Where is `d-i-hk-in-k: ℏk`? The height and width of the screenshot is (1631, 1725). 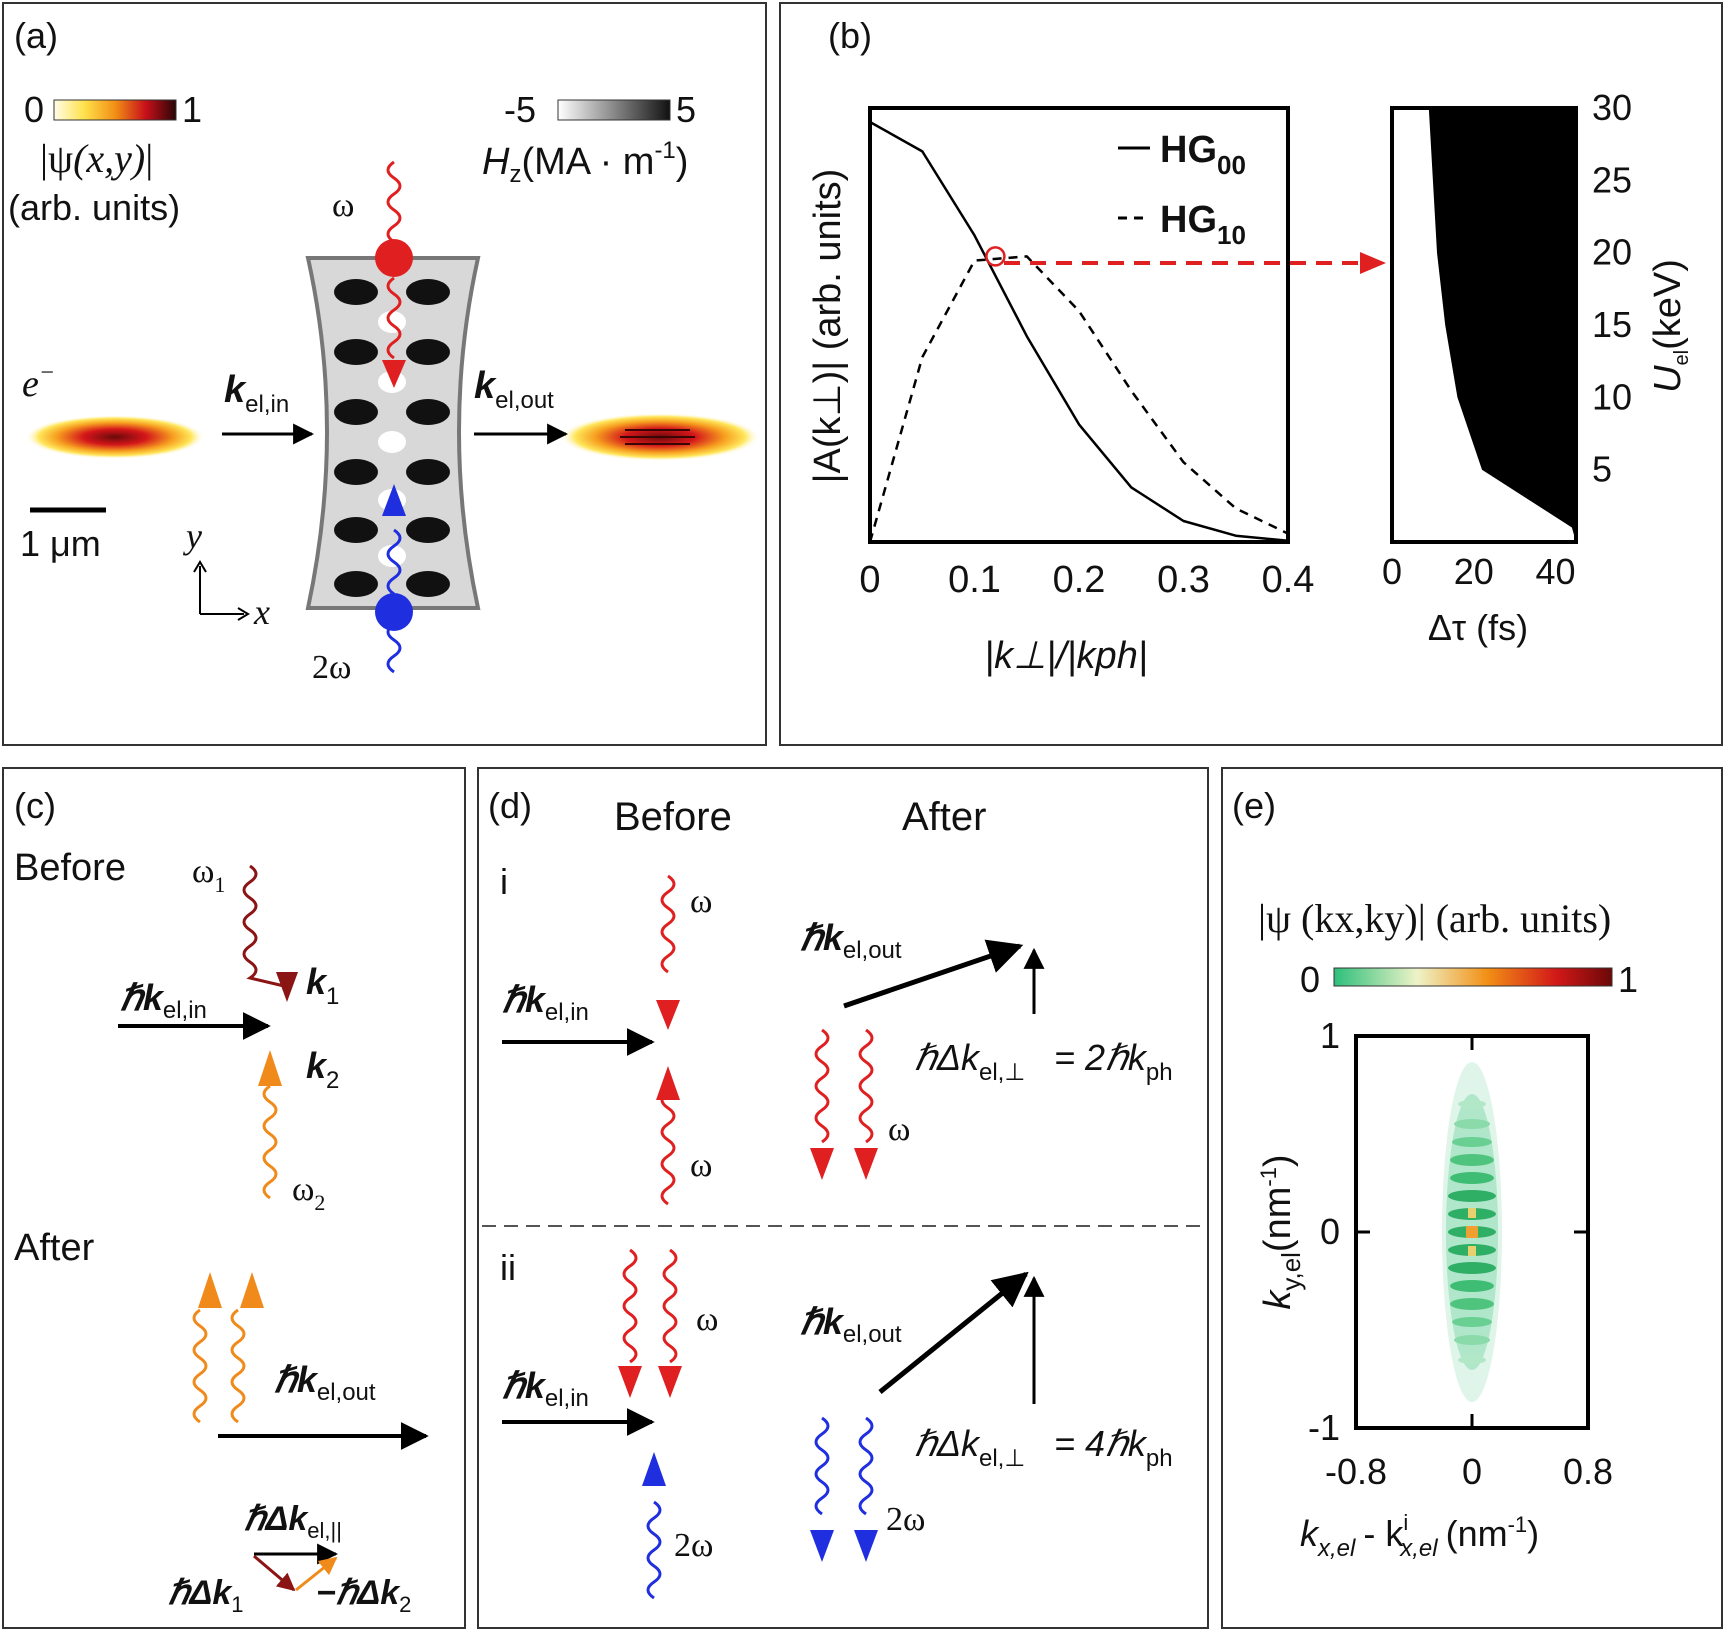 d-i-hk-in-k: ℏk is located at coordinates (524, 999).